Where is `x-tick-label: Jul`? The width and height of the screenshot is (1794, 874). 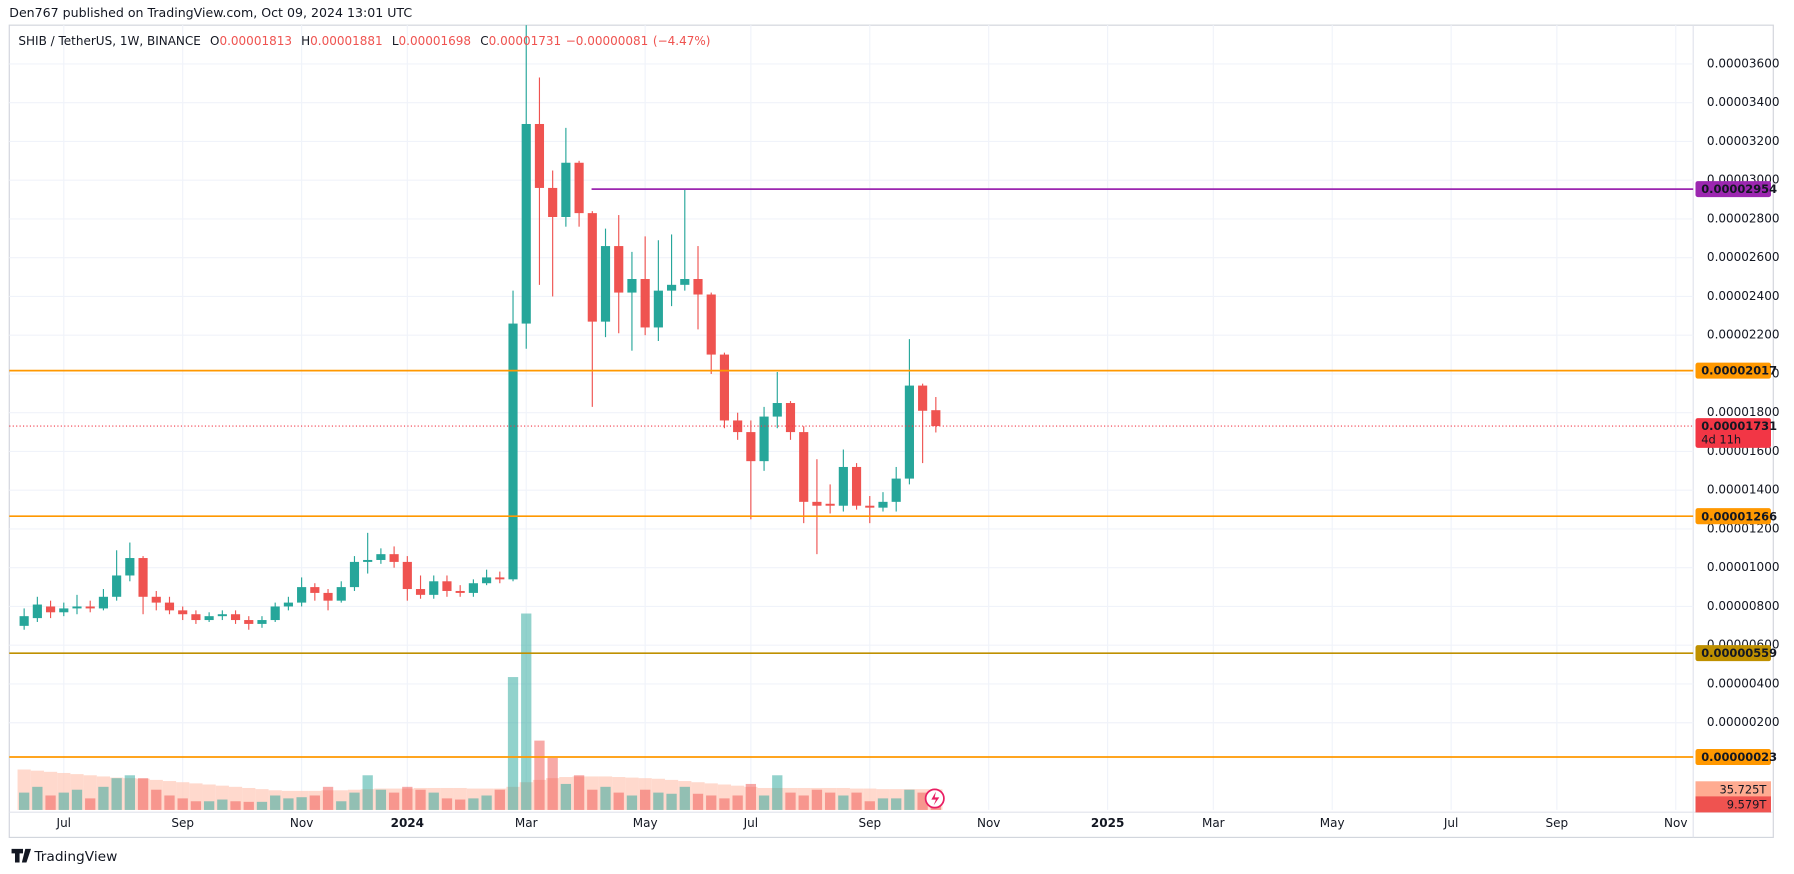
x-tick-label: Jul is located at coordinates (1450, 823).